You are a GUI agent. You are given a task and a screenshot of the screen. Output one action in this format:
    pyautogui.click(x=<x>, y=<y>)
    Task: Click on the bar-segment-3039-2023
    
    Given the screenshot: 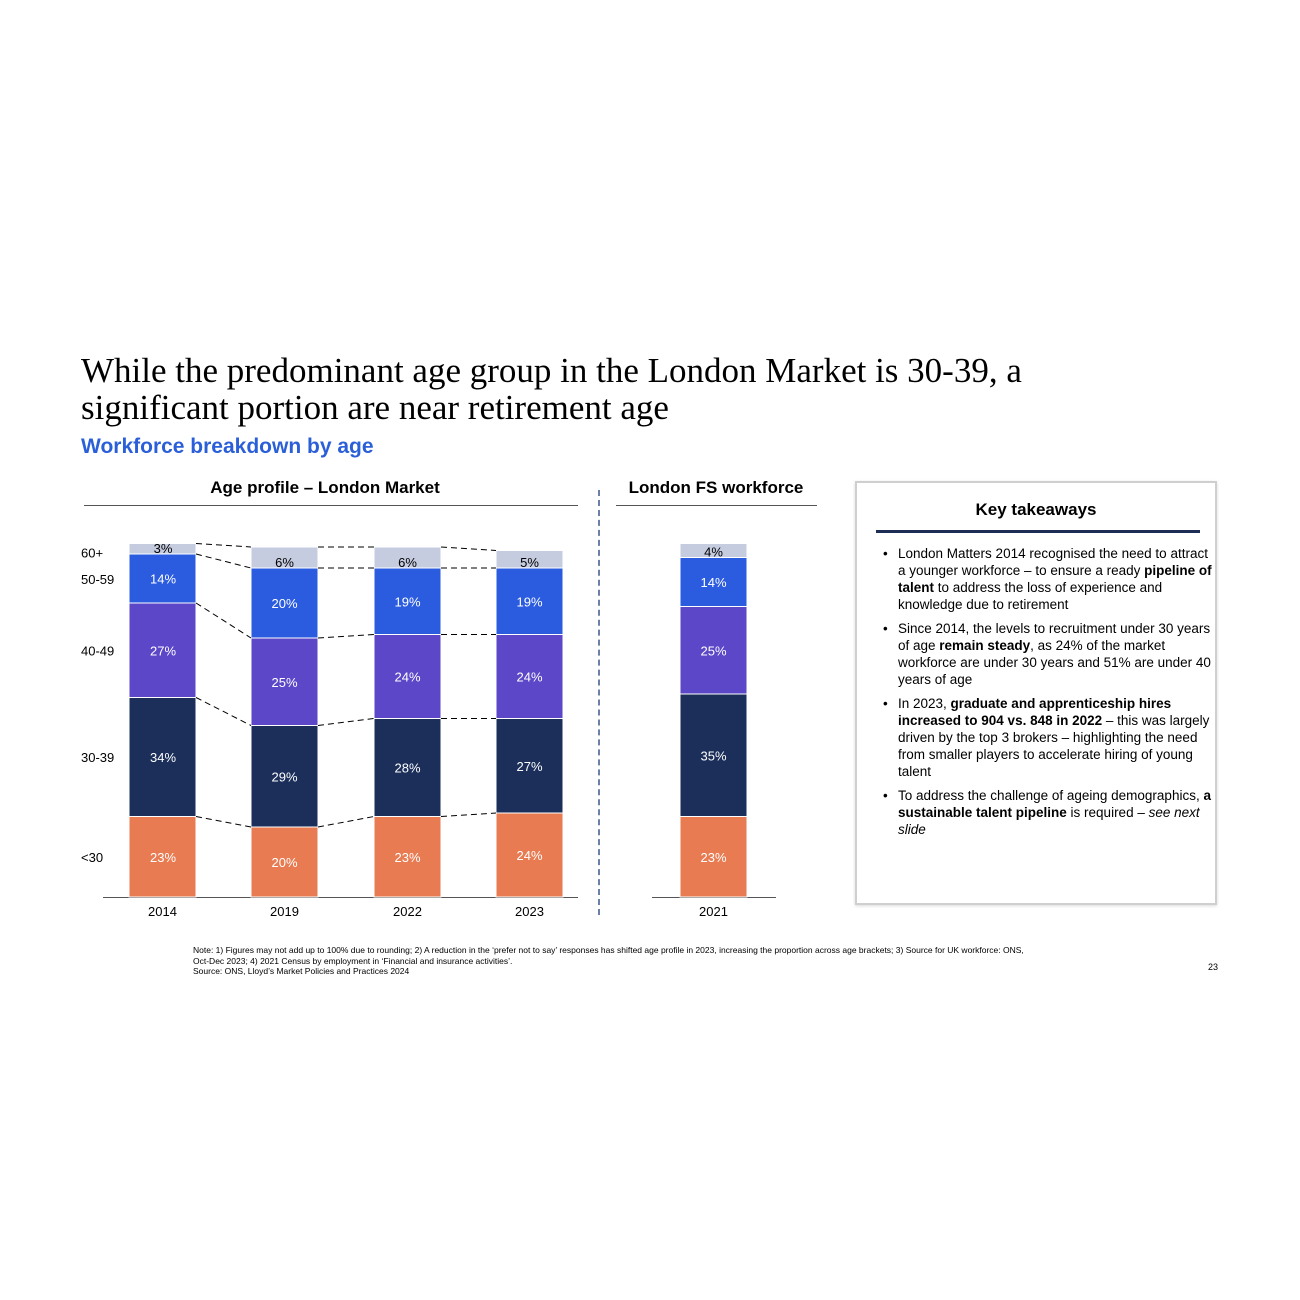 What is the action you would take?
    pyautogui.click(x=529, y=766)
    